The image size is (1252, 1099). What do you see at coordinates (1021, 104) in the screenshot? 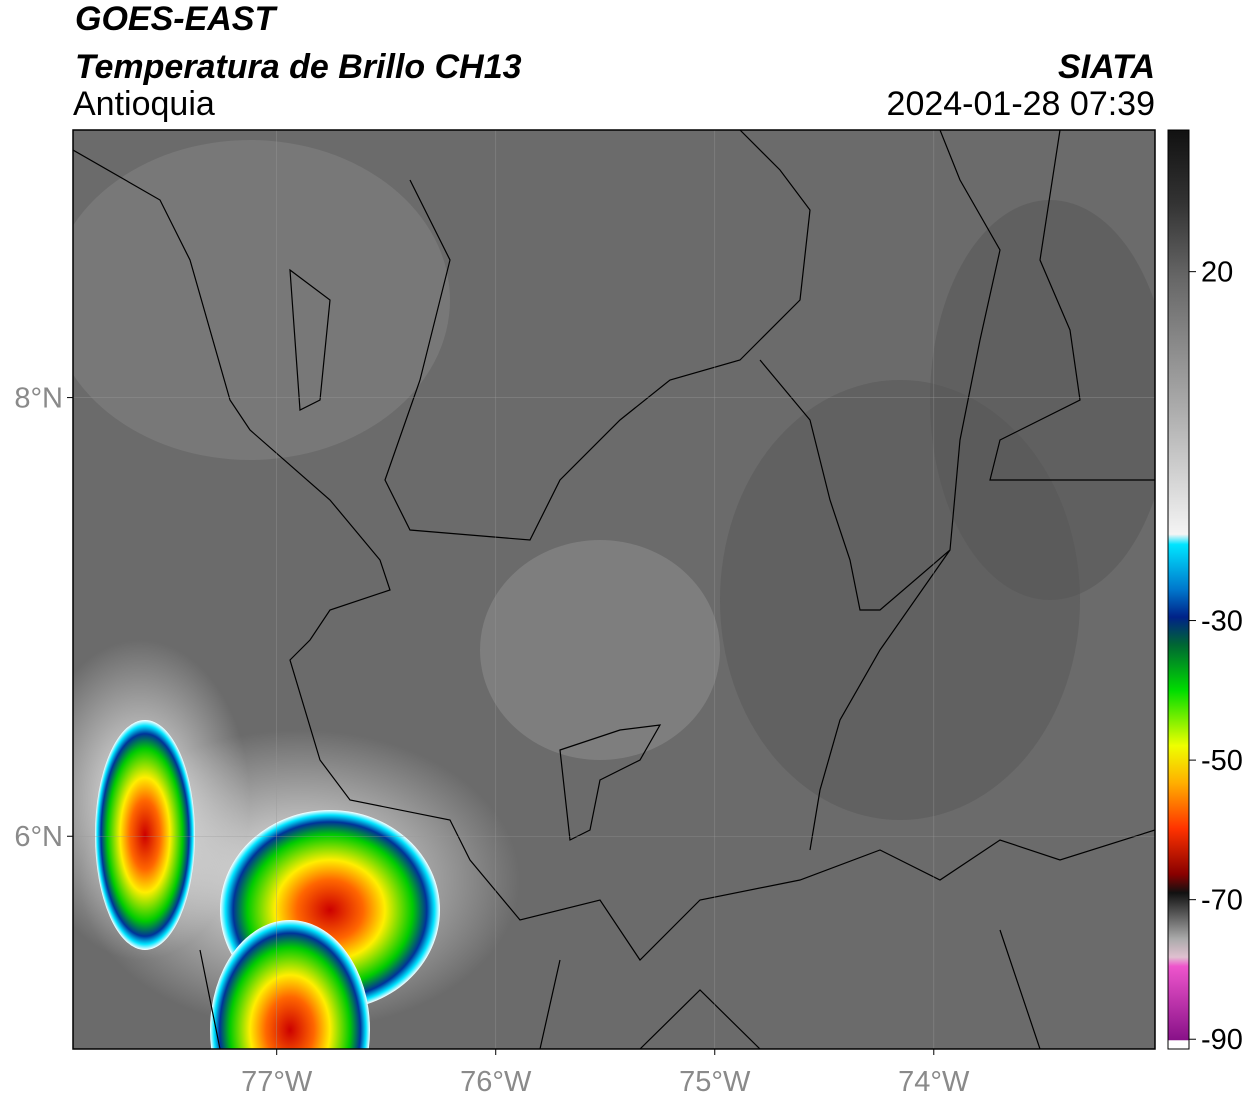
I see `datetime: 2024-01-28 07:39` at bounding box center [1021, 104].